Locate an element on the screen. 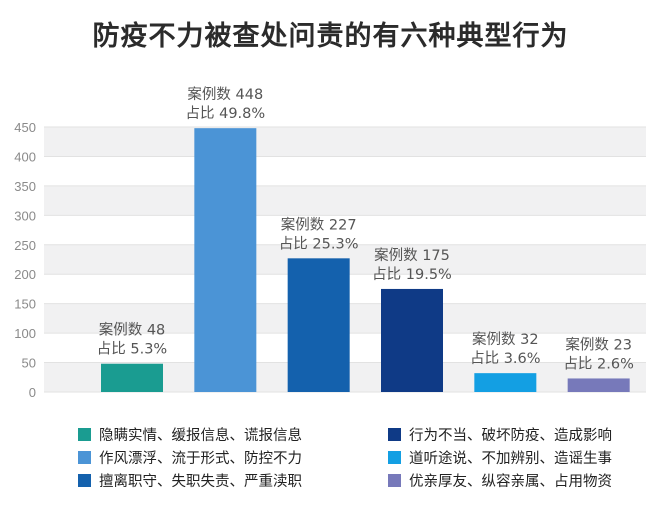  y-tick-label: 350 is located at coordinates (25, 186).